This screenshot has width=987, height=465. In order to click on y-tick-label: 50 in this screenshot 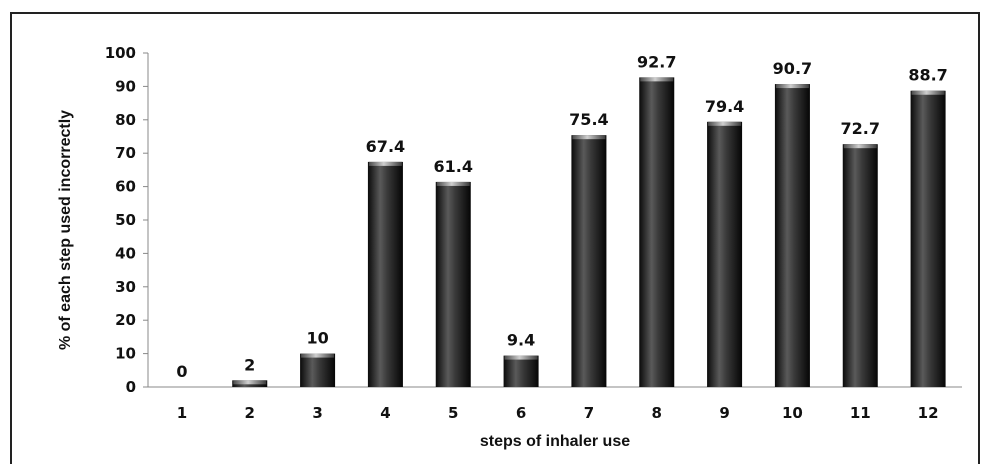, I will do `click(125, 220)`.